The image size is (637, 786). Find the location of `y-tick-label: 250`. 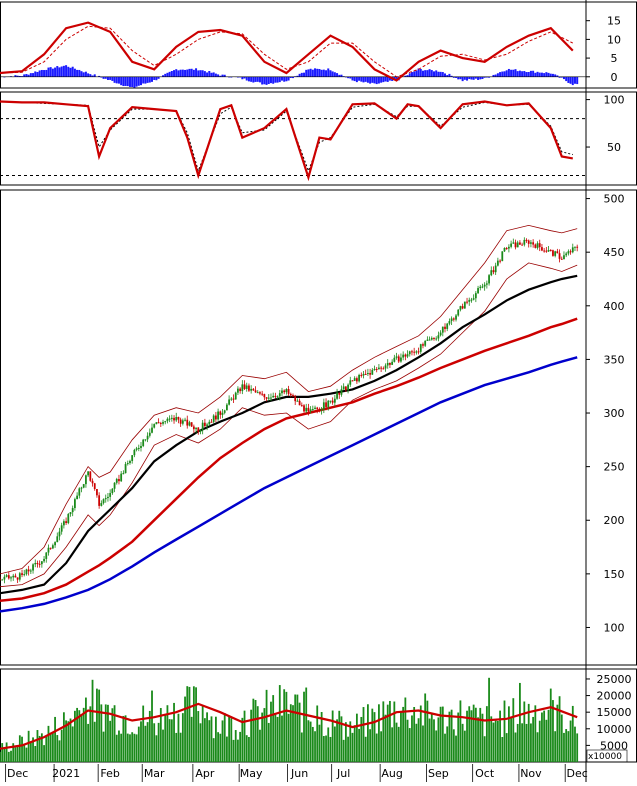

y-tick-label: 250 is located at coordinates (614, 467).